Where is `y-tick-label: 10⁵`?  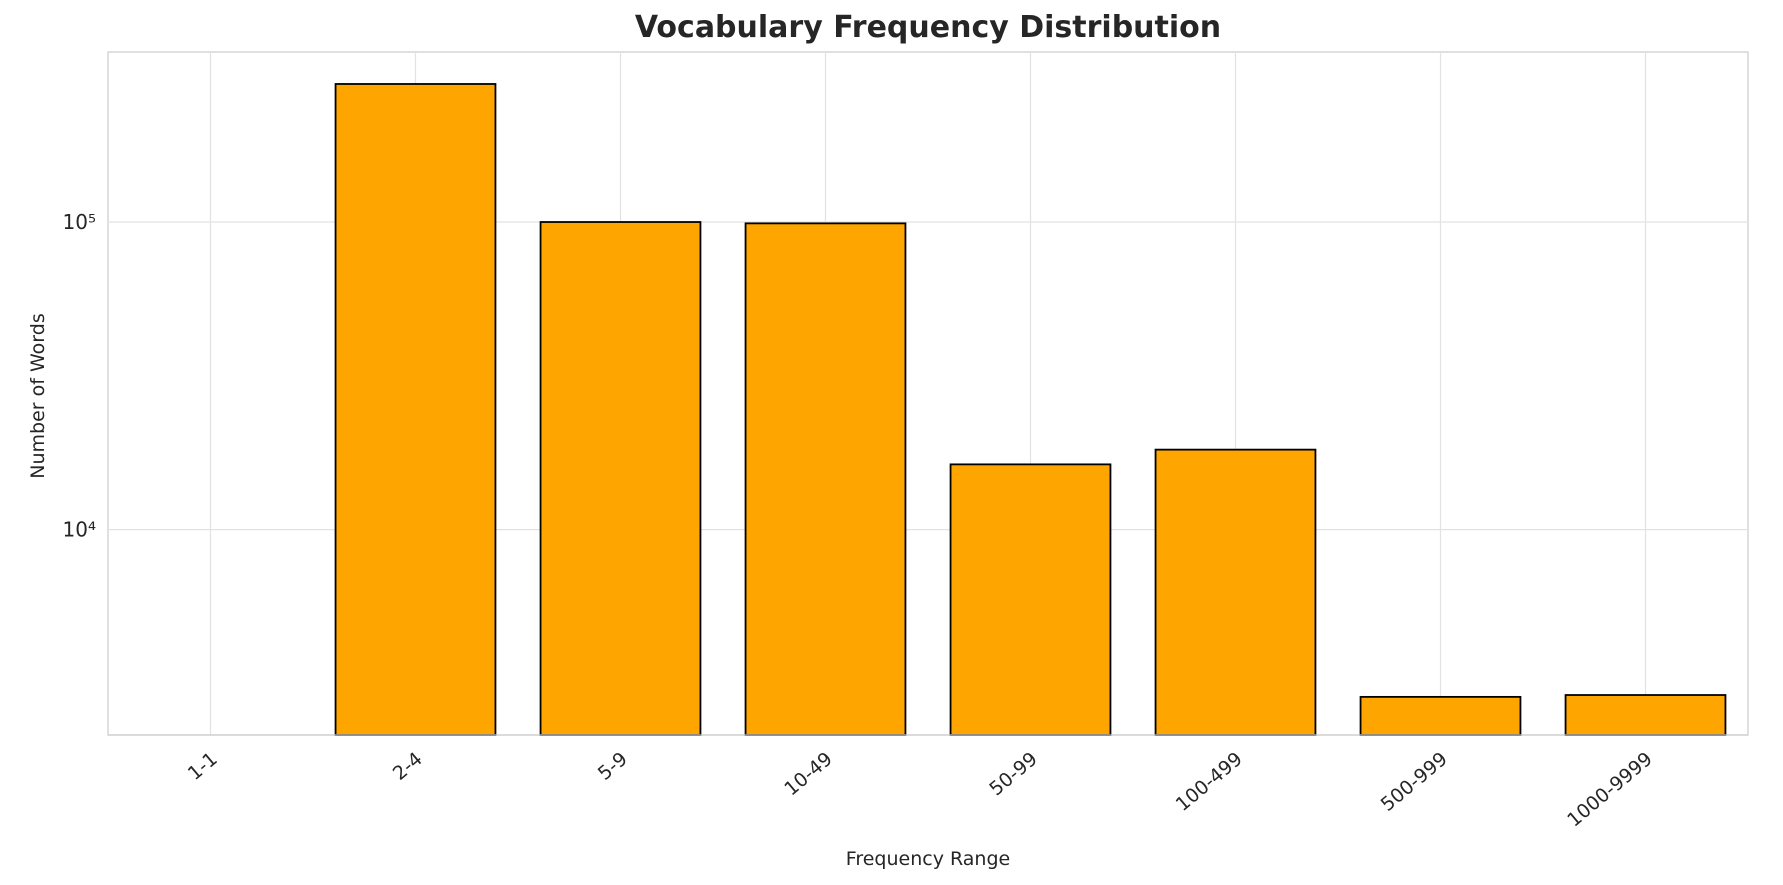
y-tick-label: 10⁵ is located at coordinates (79, 222).